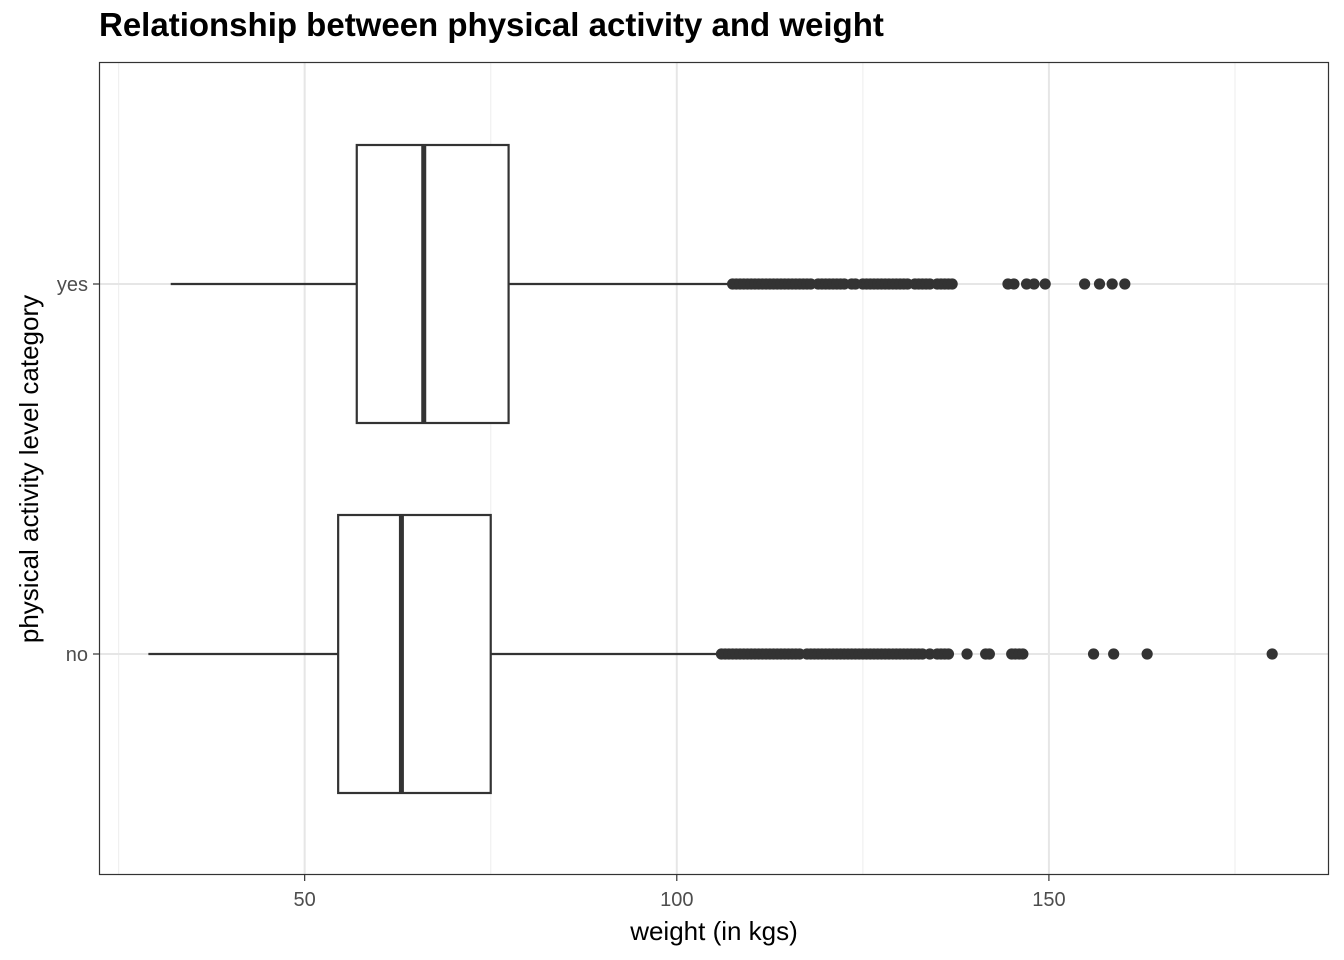 This screenshot has width=1344, height=960. I want to click on x-axis-title: weight (in kgs), so click(713, 931).